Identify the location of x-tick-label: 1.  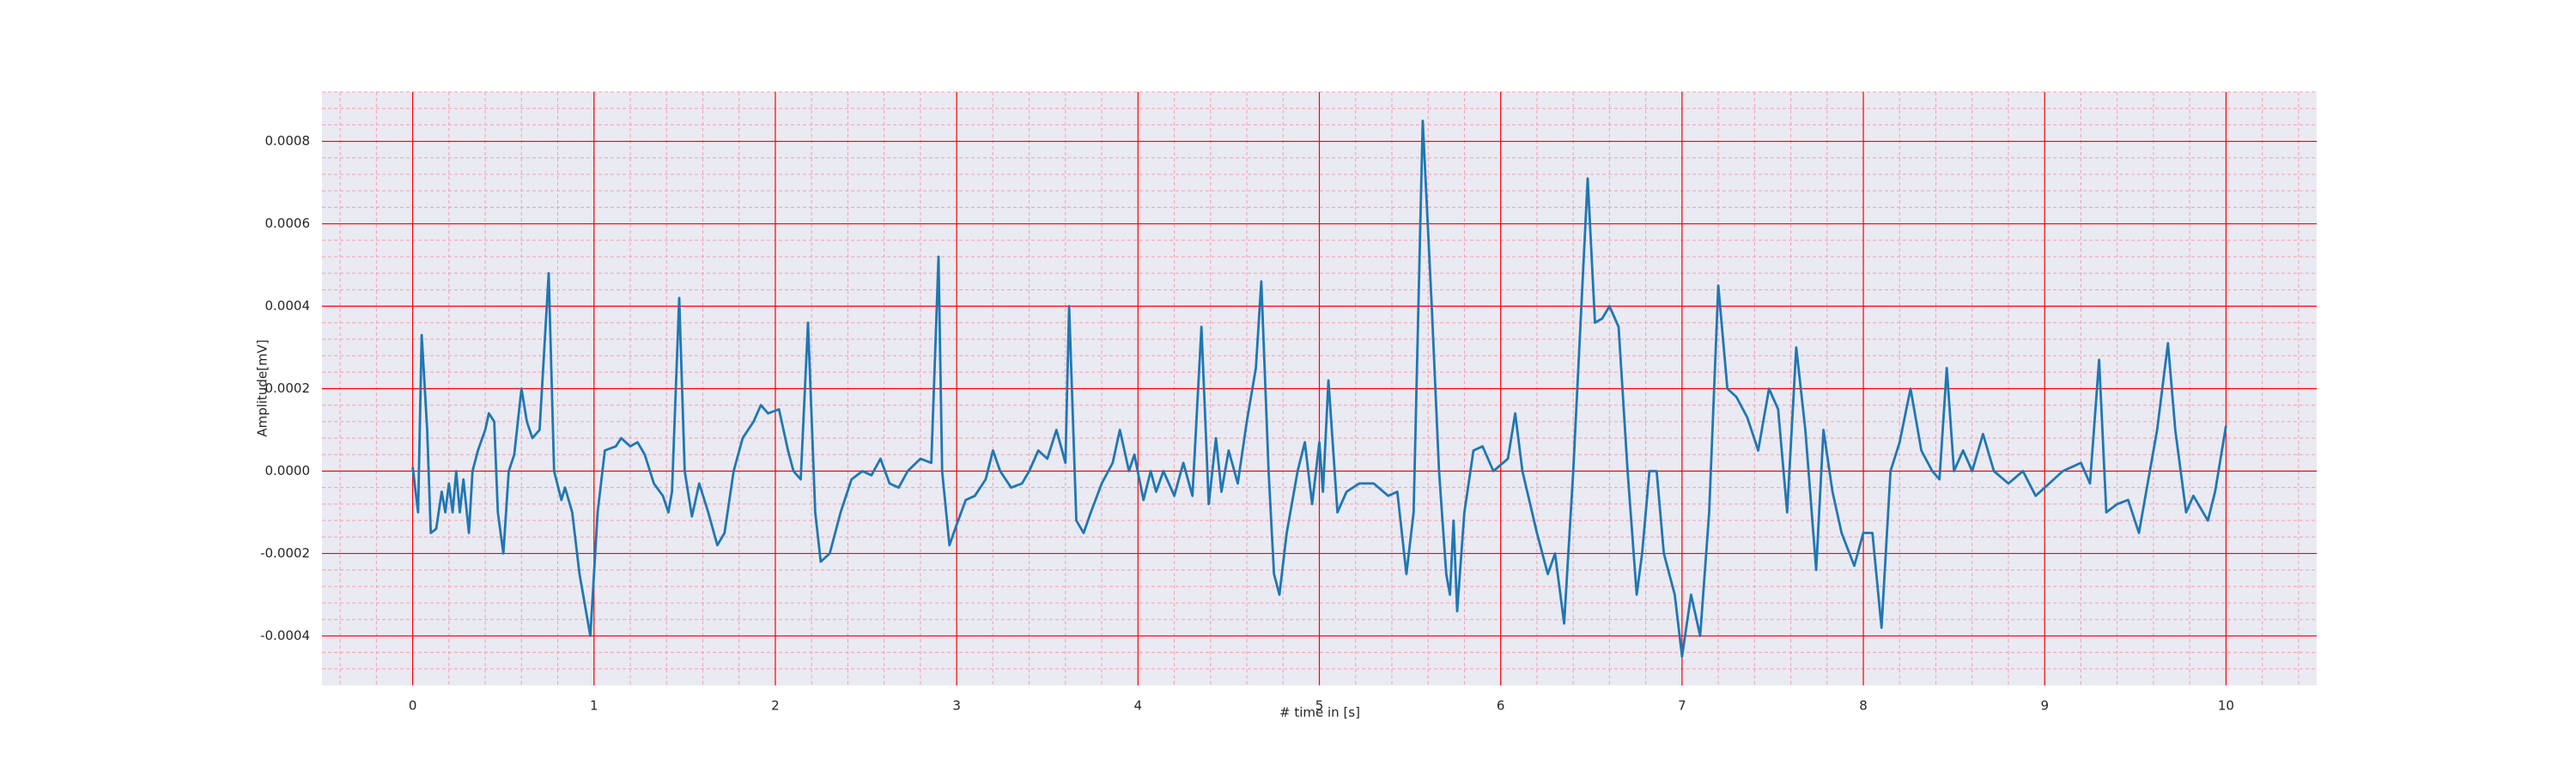
(594, 706).